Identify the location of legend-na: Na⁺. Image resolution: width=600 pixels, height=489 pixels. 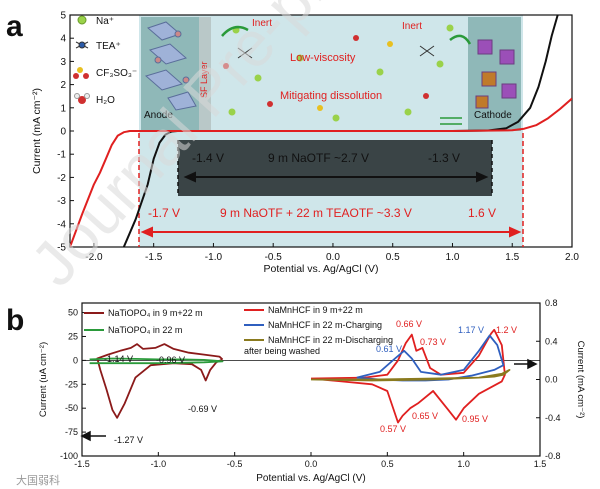
(105, 21).